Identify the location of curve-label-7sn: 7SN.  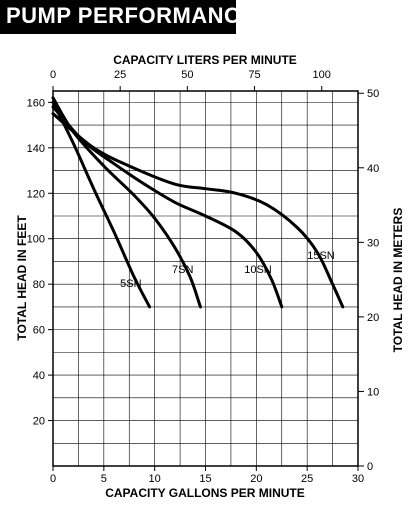
(182, 270).